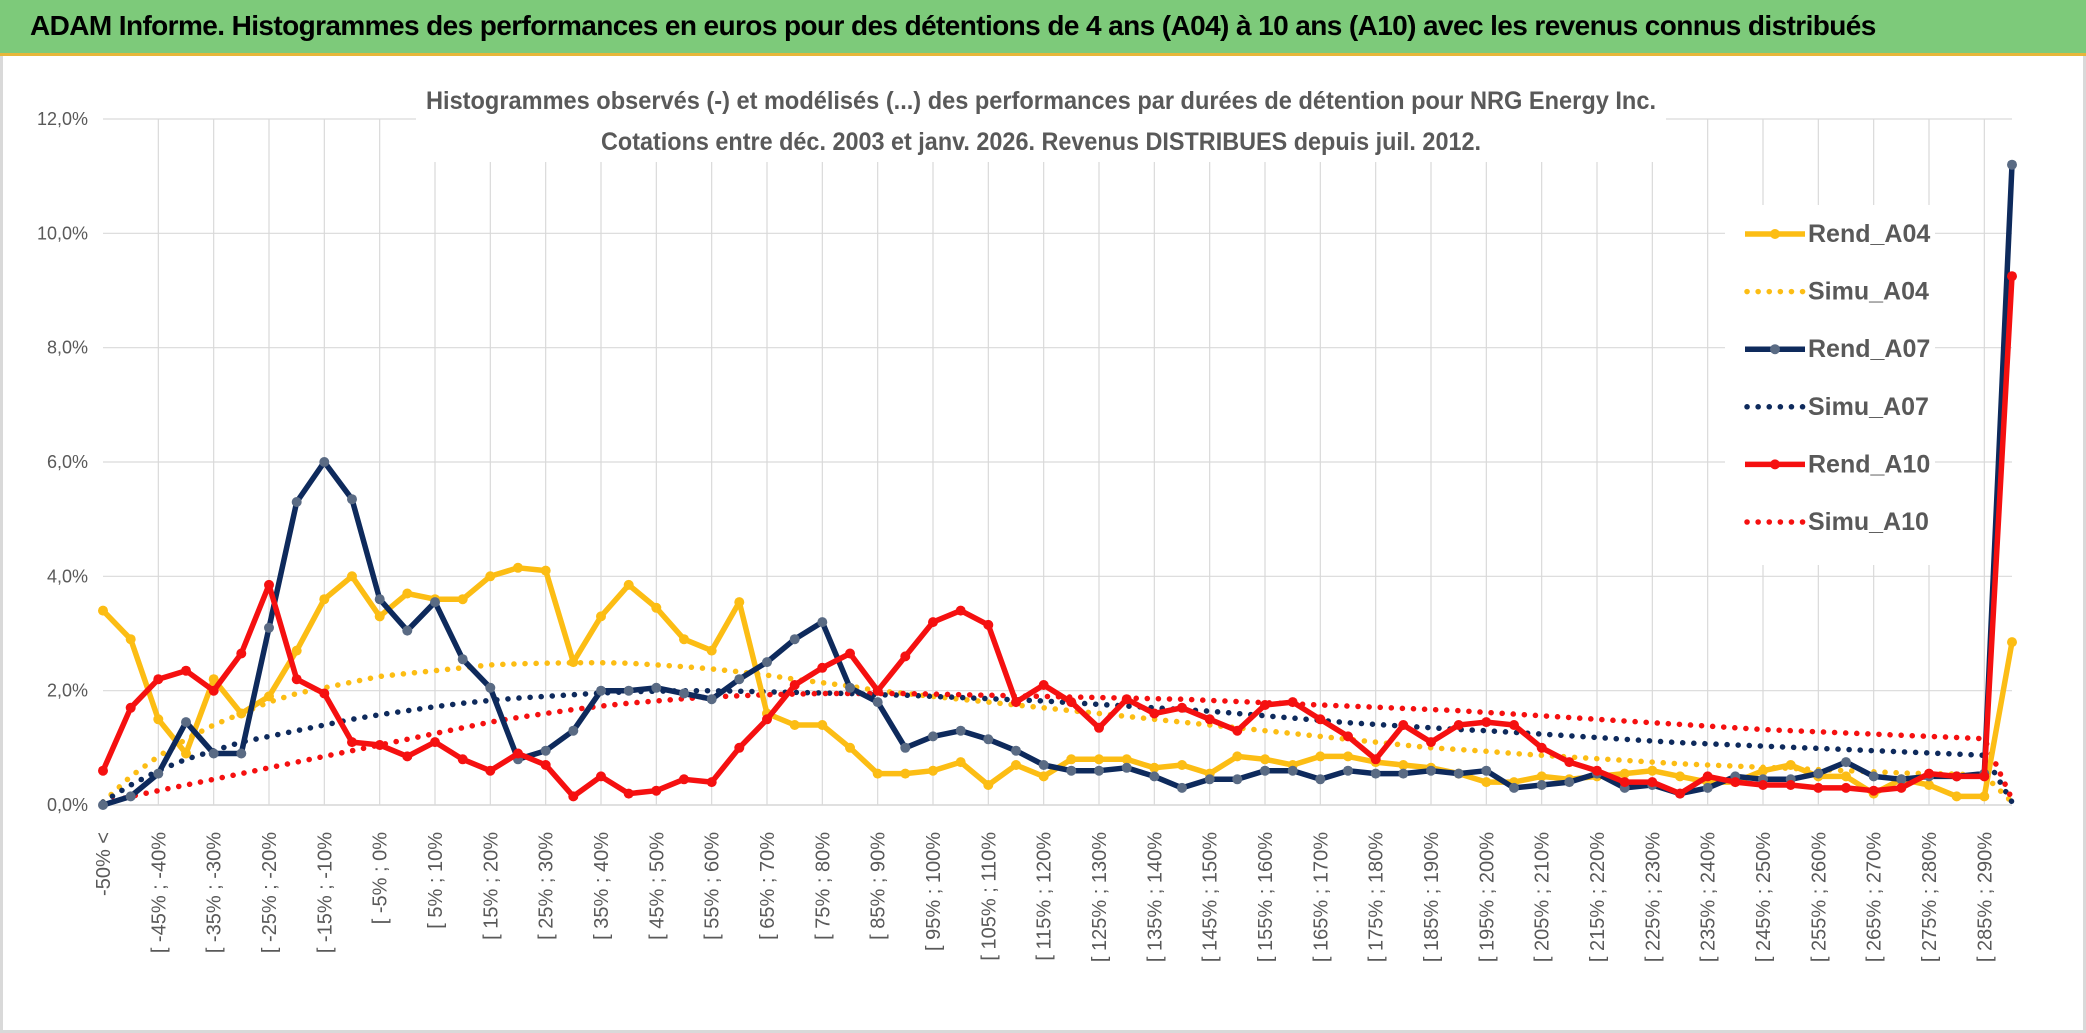 This screenshot has height=1033, width=2086. I want to click on x-tick-label: [ 175% ; 180%, so click(1377, 897).